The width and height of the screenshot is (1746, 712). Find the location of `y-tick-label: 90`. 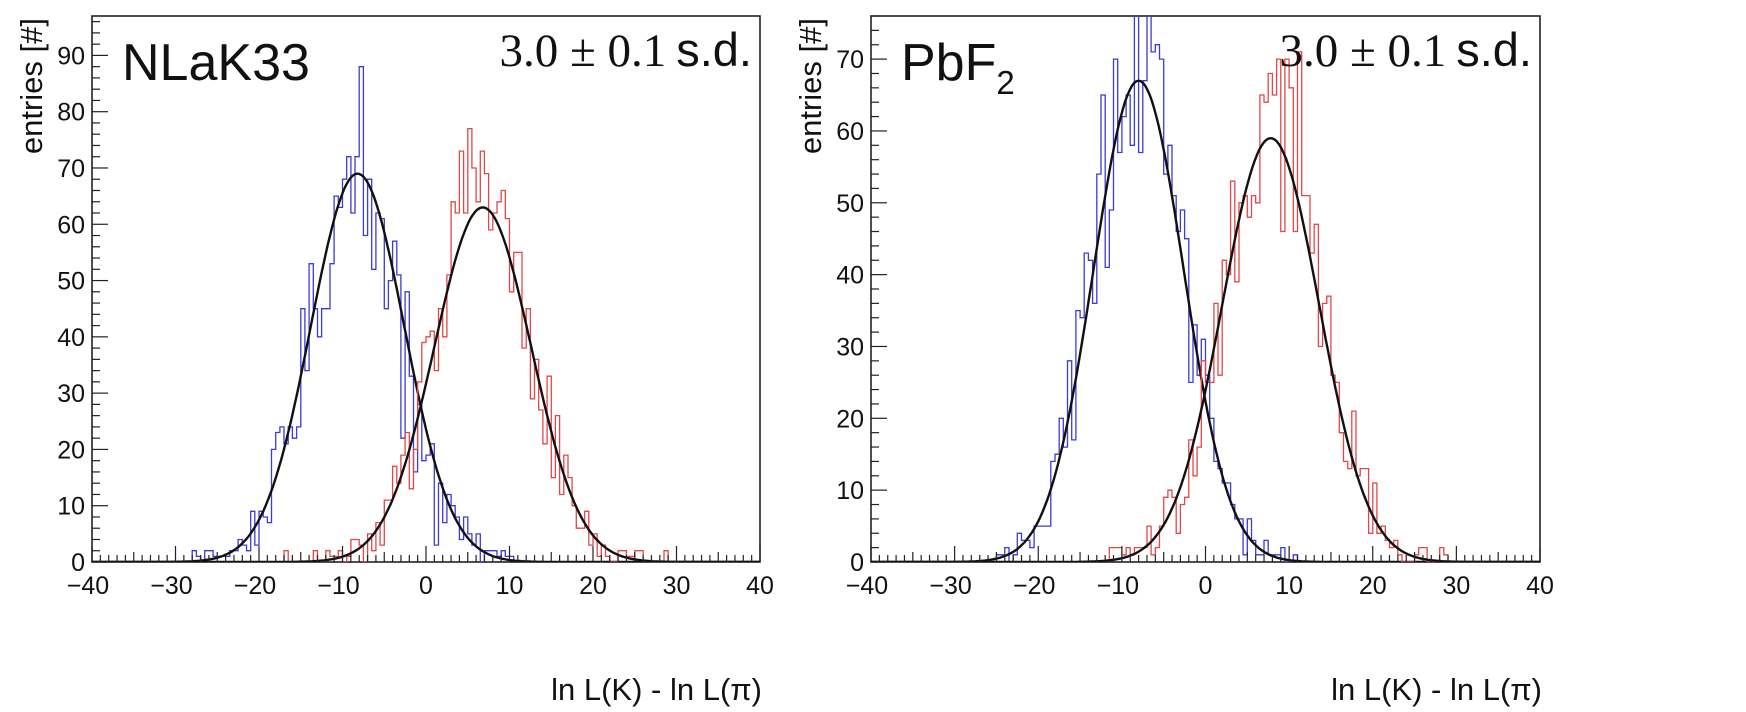

y-tick-label: 90 is located at coordinates (71, 56).